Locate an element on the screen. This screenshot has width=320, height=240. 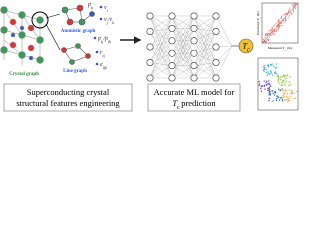
feature-label: rij is located at coordinates (102, 54).